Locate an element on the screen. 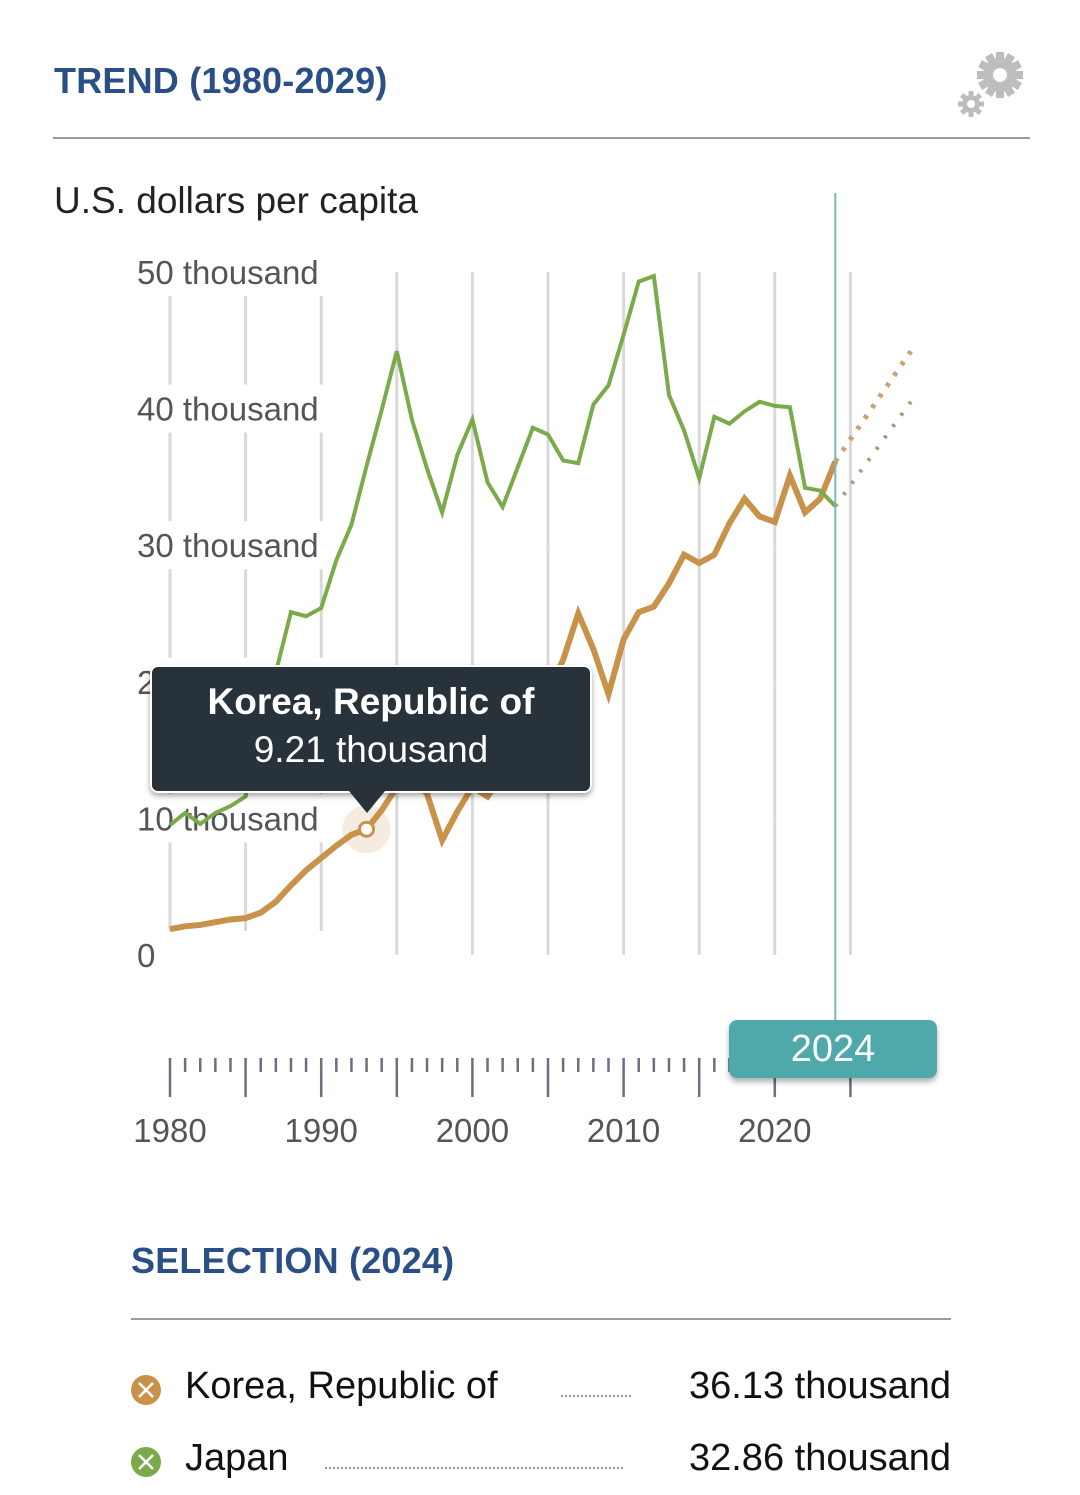 The height and width of the screenshot is (1495, 1080). selected-year-handle: 2024 is located at coordinates (833, 1049).